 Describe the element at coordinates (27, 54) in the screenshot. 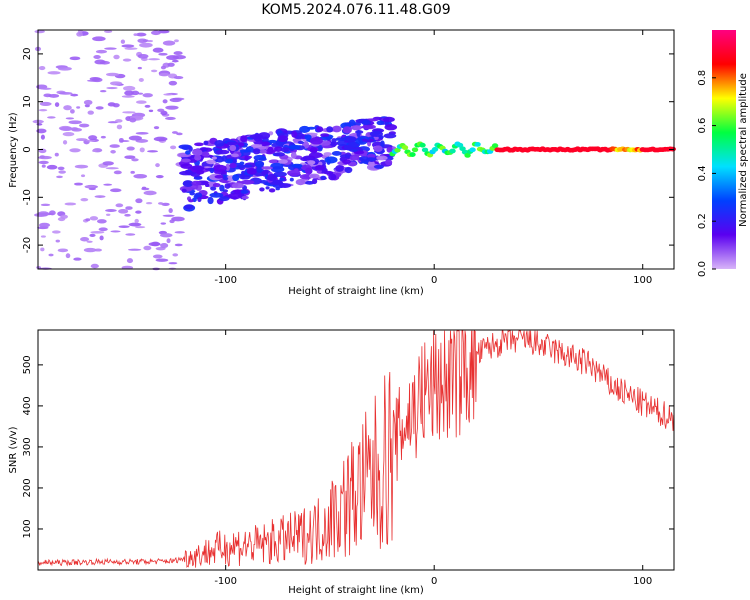

I see `y-tick-label: 20` at that location.